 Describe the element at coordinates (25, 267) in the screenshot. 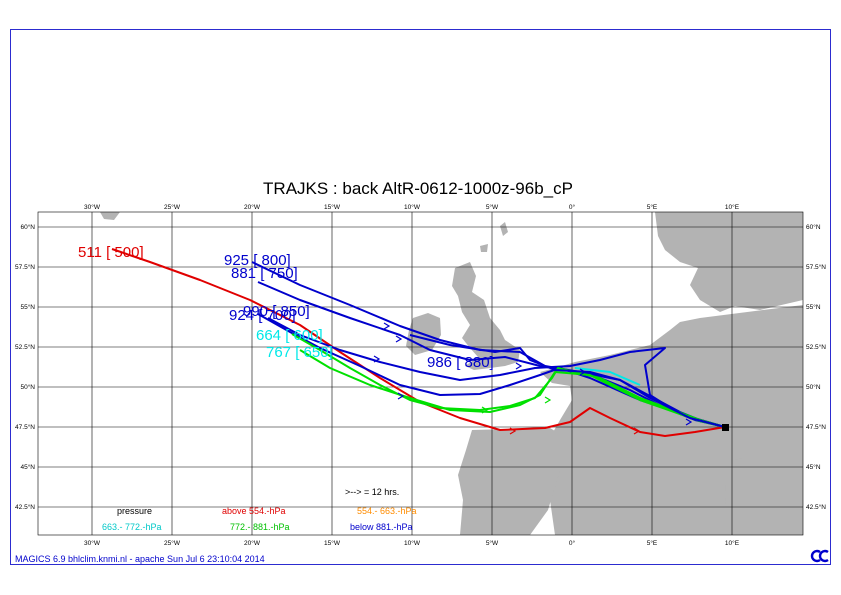

I see `lat-left-57-5n: 57.5°N` at that location.